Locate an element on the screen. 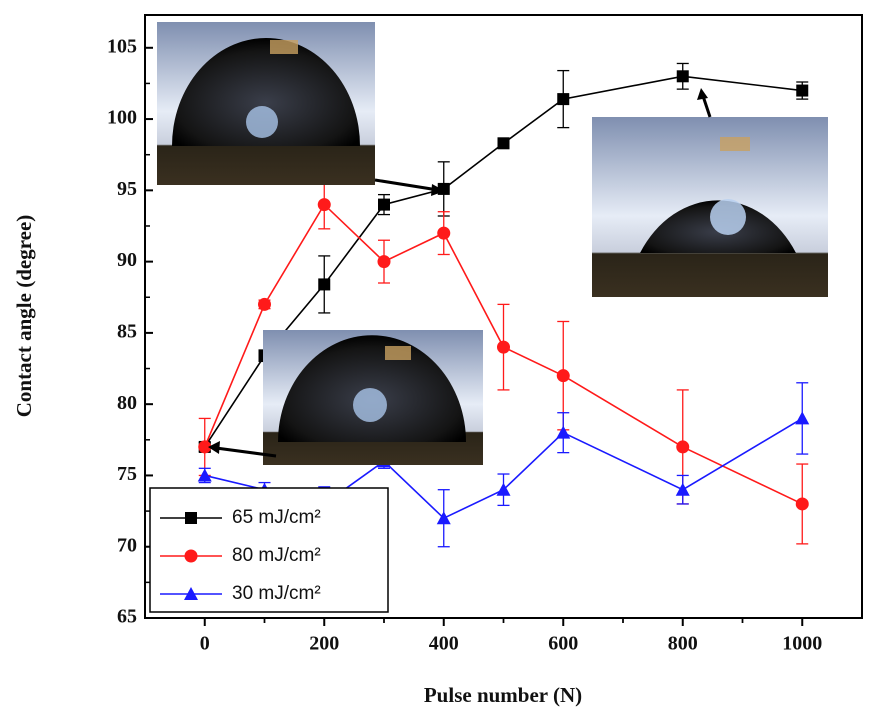 The image size is (882, 715). y-tick-label: 75 is located at coordinates (127, 474).